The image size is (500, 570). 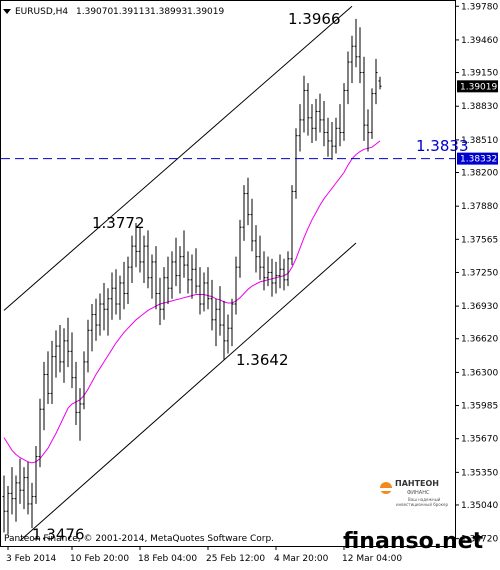 What do you see at coordinates (478, 160) in the screenshot?
I see `level-price-label: 1.38332` at bounding box center [478, 160].